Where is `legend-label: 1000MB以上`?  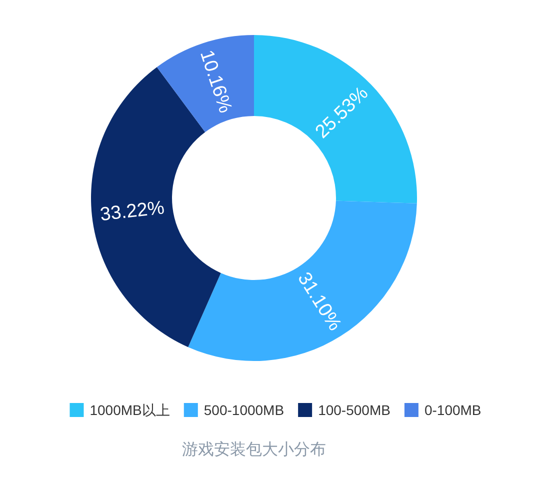 legend-label: 1000MB以上 is located at coordinates (130, 410).